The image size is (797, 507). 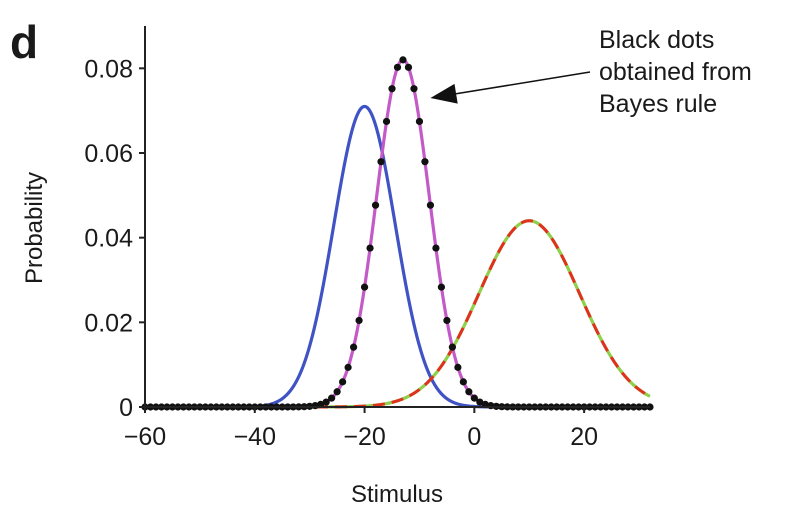 I want to click on x-axis-ticks: −60 −40 −20 0 20, so click(x=361, y=429).